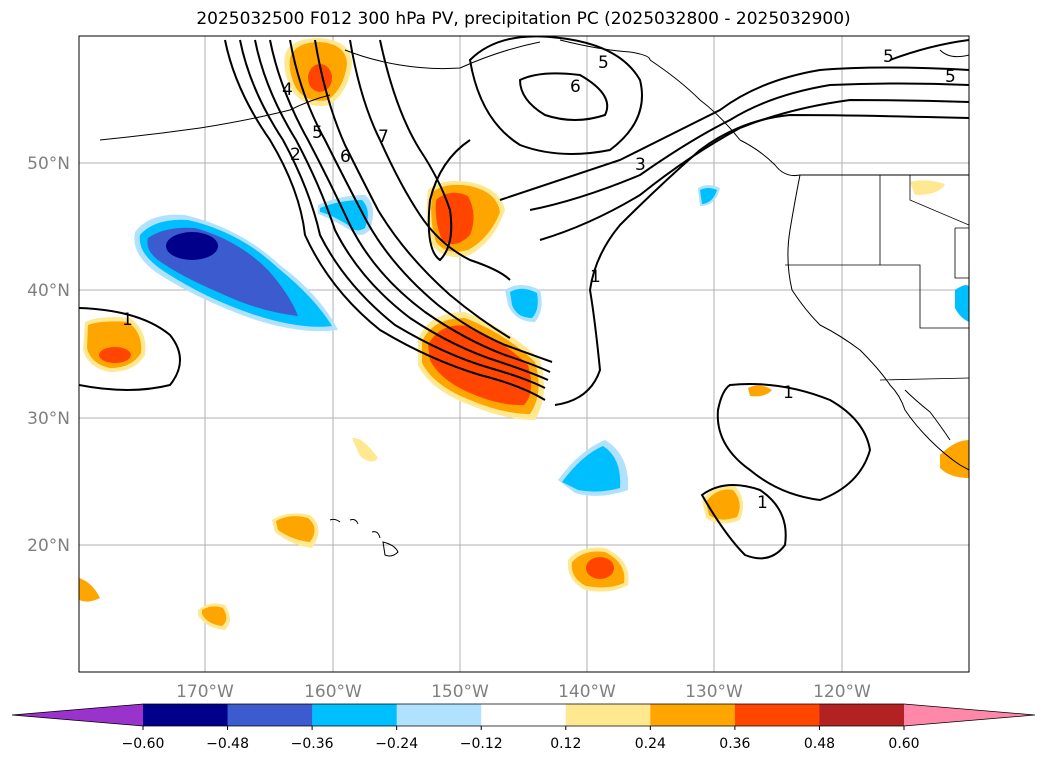 This screenshot has height=765, width=1047. I want to click on colorbar-extend-high, so click(969, 715).